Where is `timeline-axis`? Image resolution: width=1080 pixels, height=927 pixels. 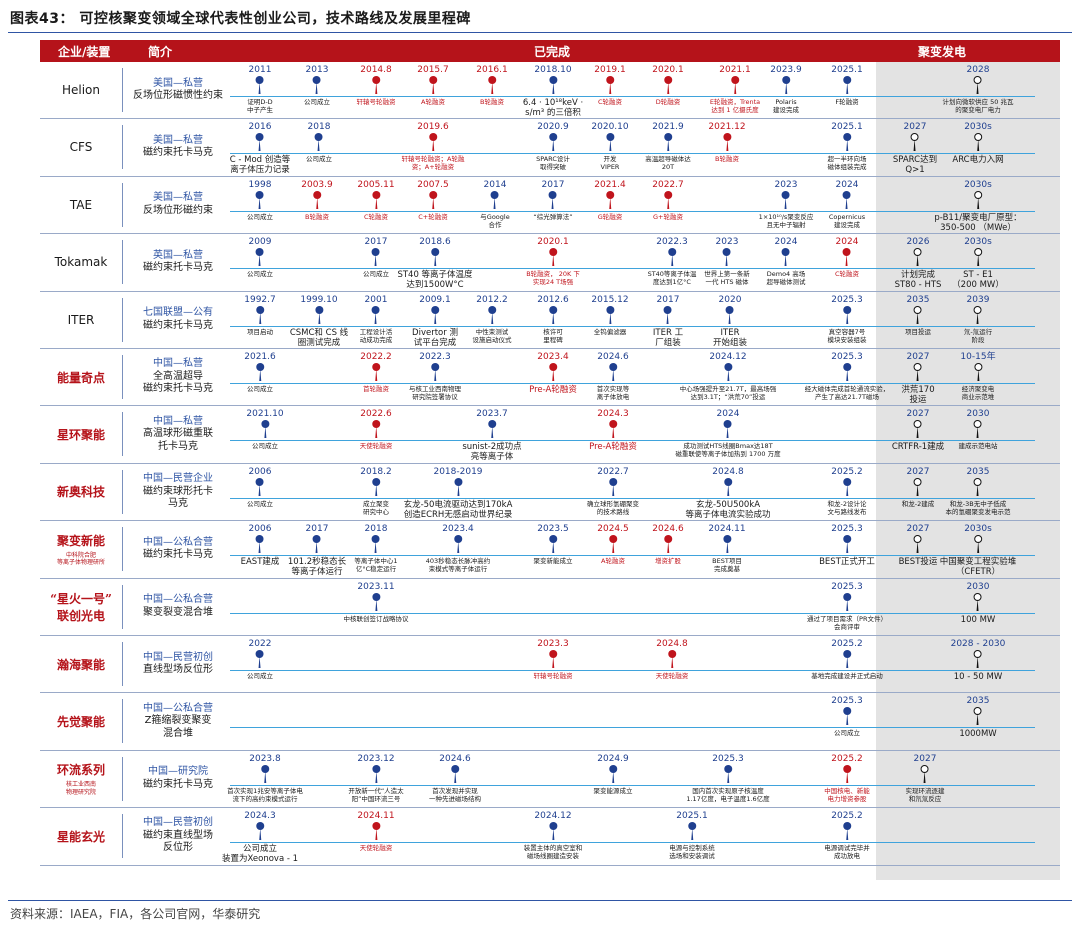
timeline-axis is located at coordinates (632, 211).